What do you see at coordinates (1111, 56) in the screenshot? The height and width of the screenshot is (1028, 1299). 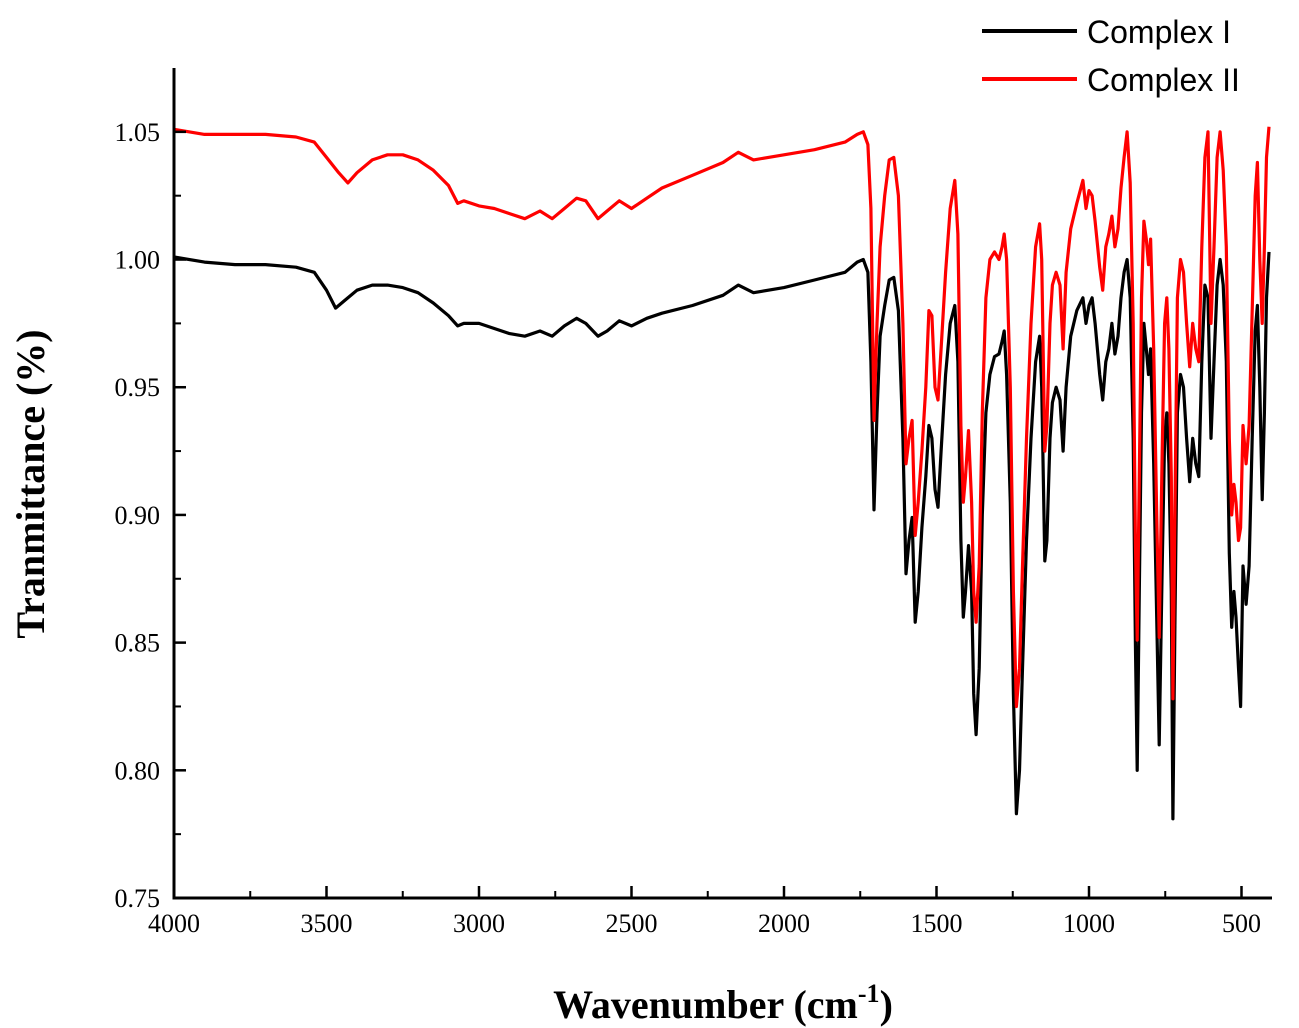 I see `legend: Complex I Complex II` at bounding box center [1111, 56].